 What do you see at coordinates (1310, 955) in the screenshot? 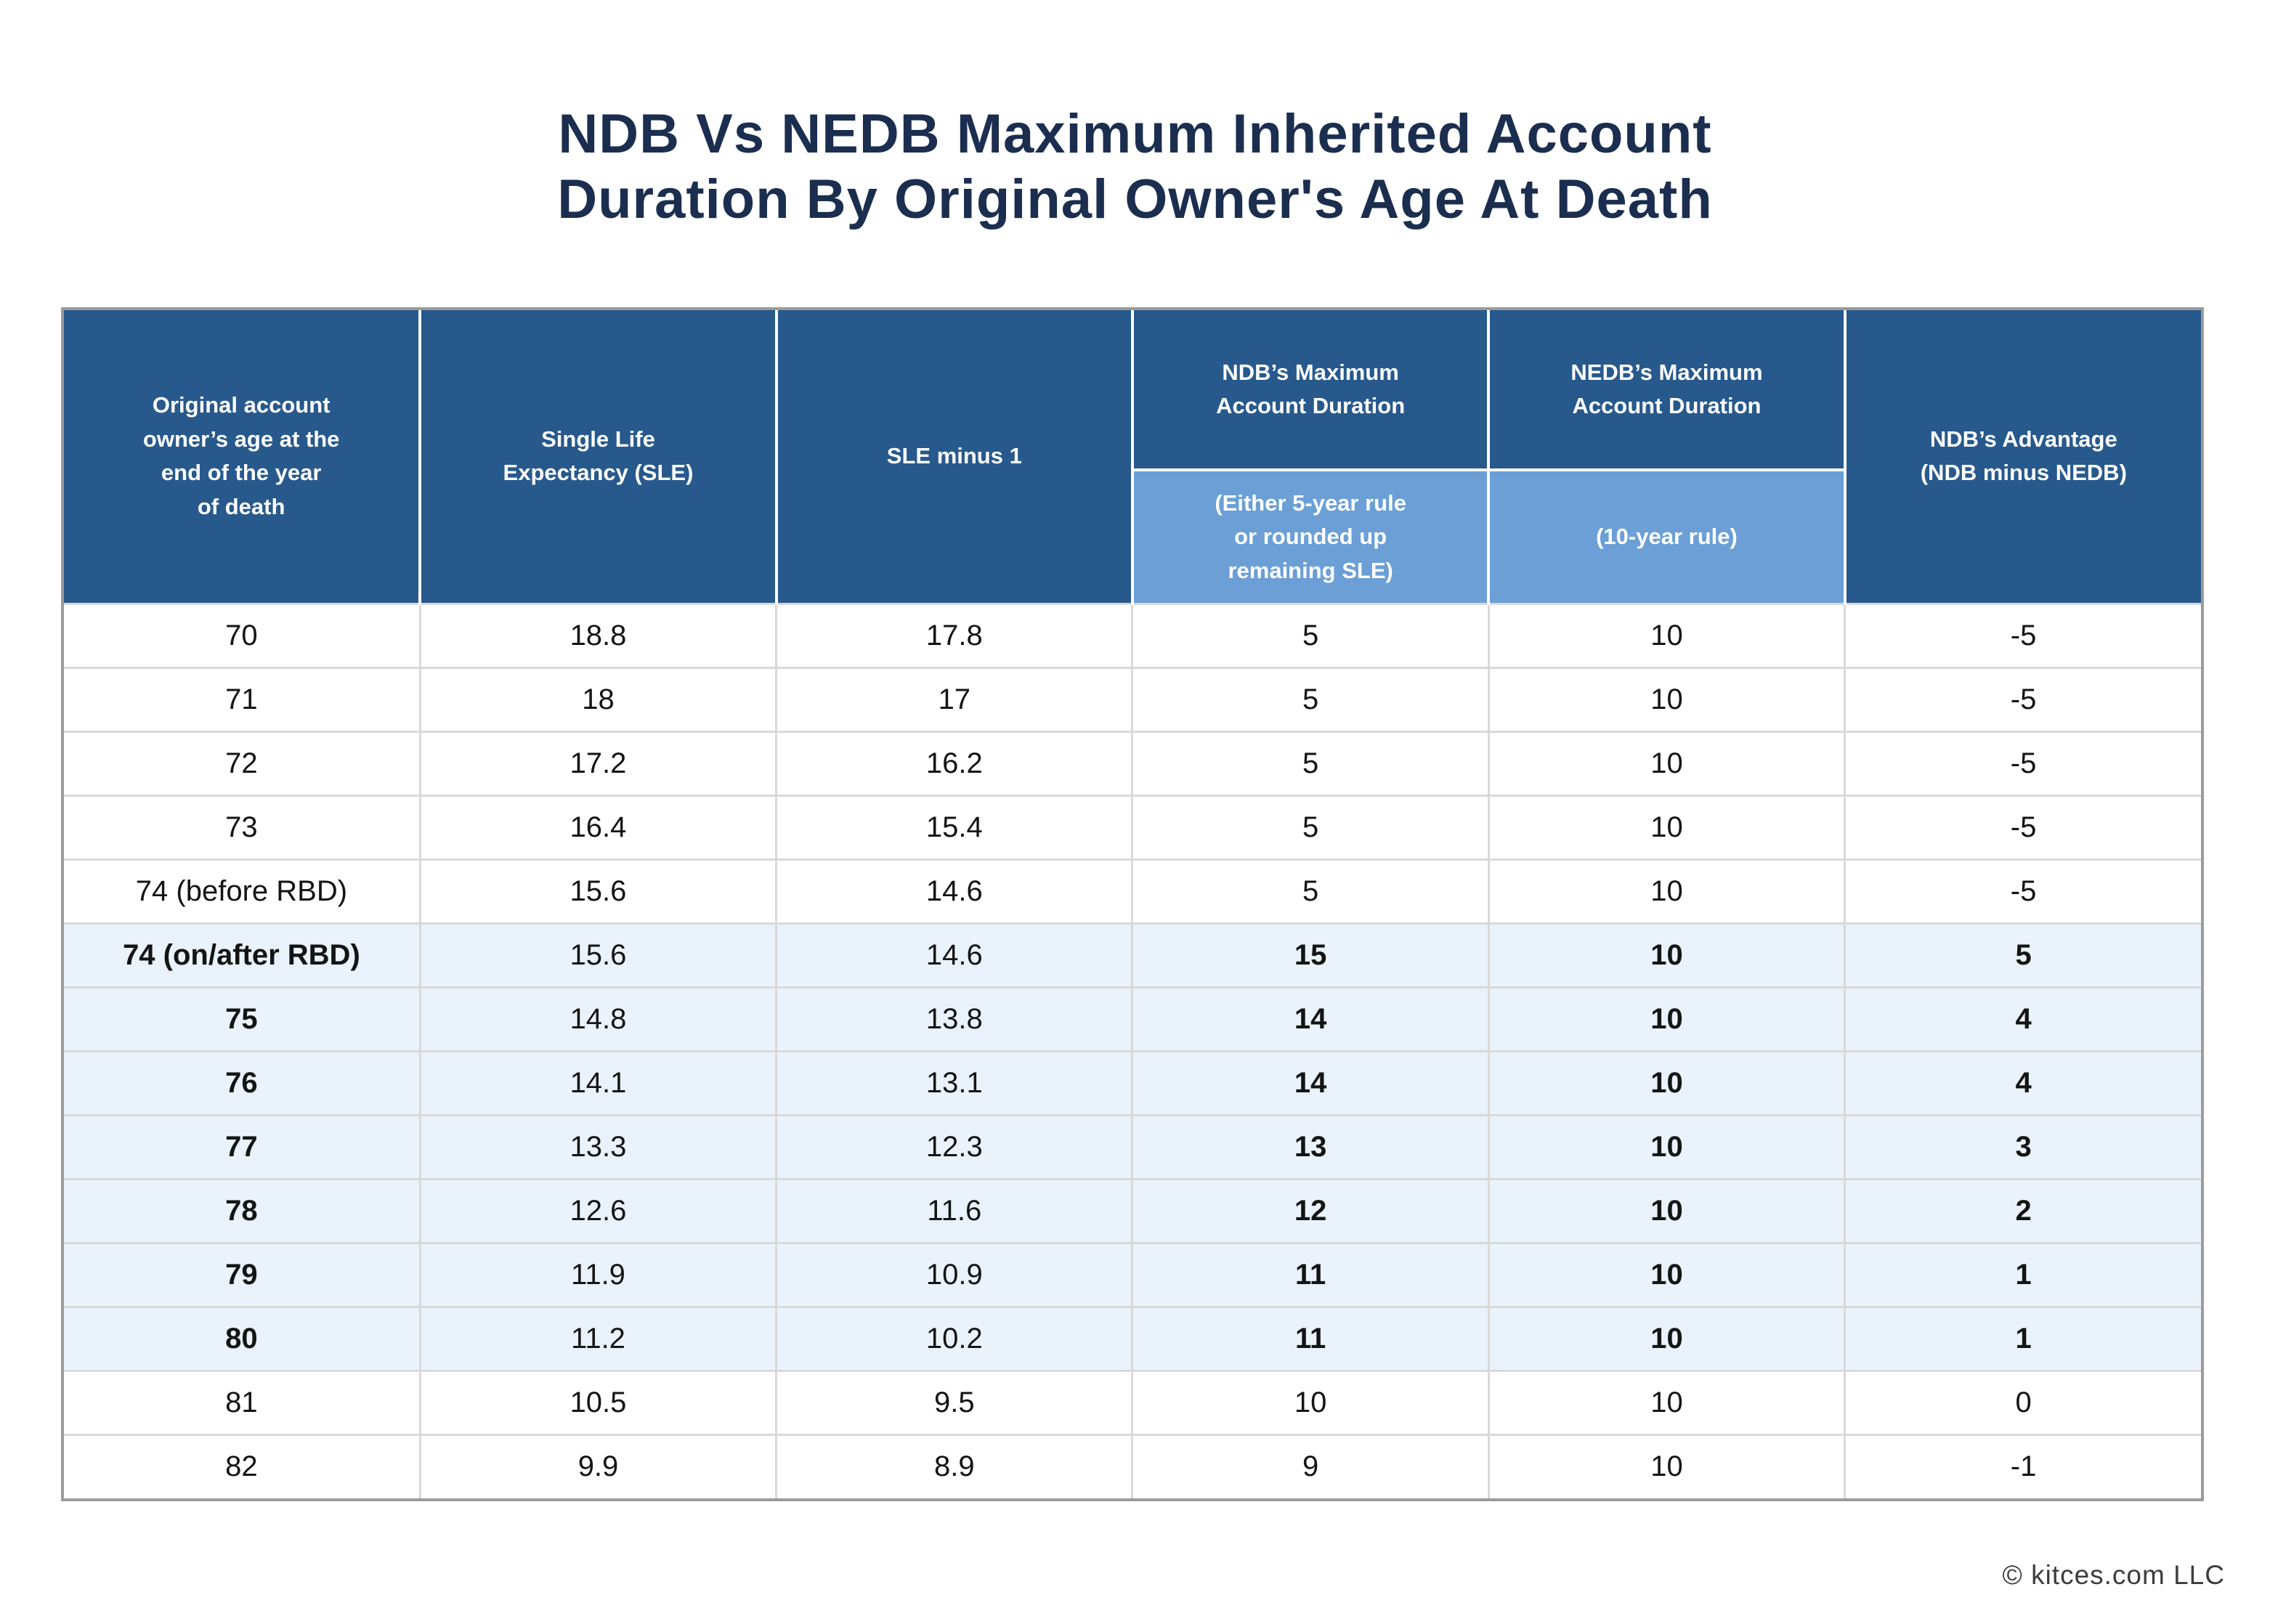
I see `cell-ndb-max: 15` at bounding box center [1310, 955].